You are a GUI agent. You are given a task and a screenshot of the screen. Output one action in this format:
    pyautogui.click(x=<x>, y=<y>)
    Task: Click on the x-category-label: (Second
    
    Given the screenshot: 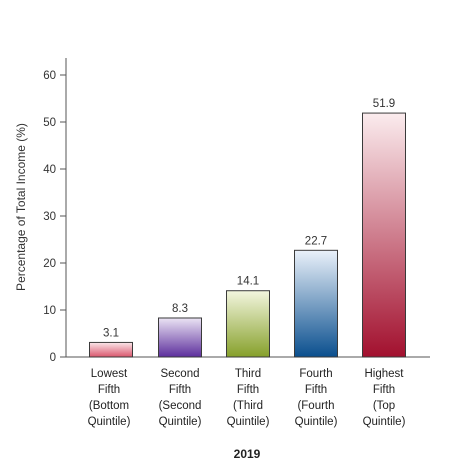 What is the action you would take?
    pyautogui.click(x=180, y=406)
    